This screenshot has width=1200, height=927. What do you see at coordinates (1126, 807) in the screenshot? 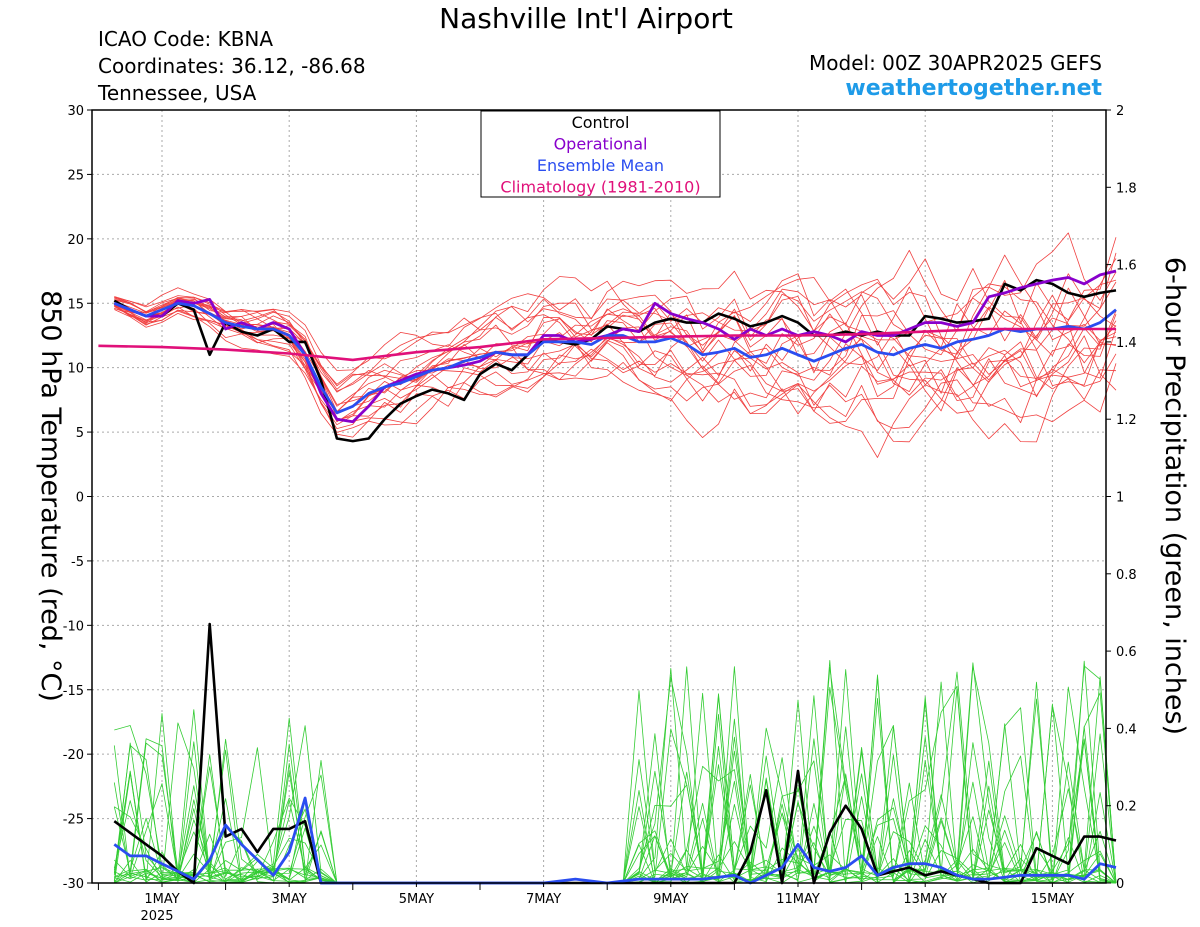
I see `y-tick-label-right: 0.2` at bounding box center [1126, 807].